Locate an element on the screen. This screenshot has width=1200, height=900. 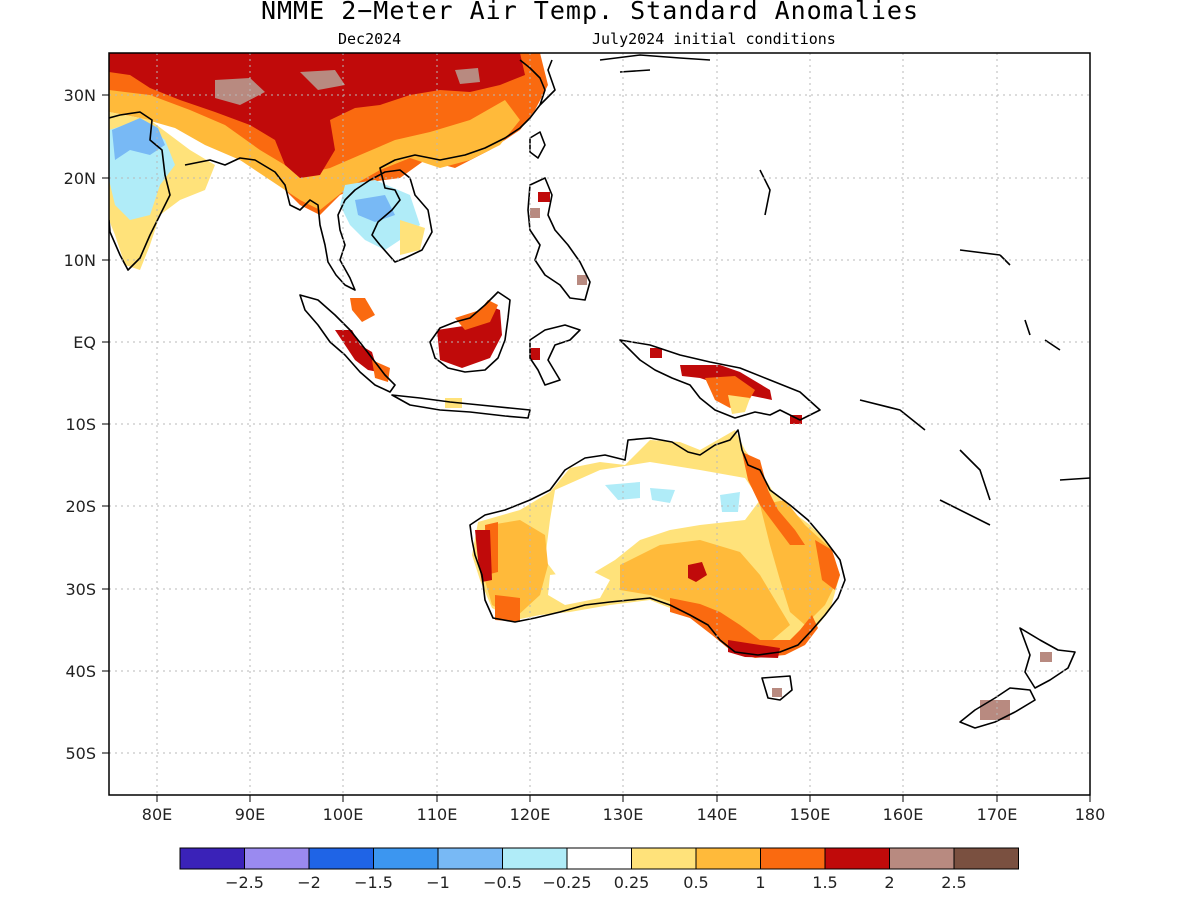
initial-conditions-label: July2024 initial conditions is located at coordinates (714, 39).